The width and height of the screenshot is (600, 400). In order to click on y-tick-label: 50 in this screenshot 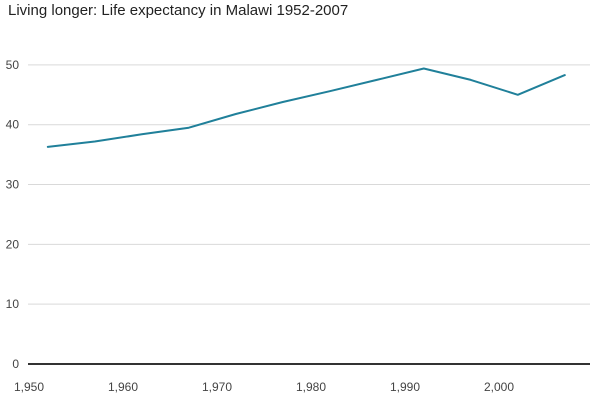, I will do `click(13, 65)`.